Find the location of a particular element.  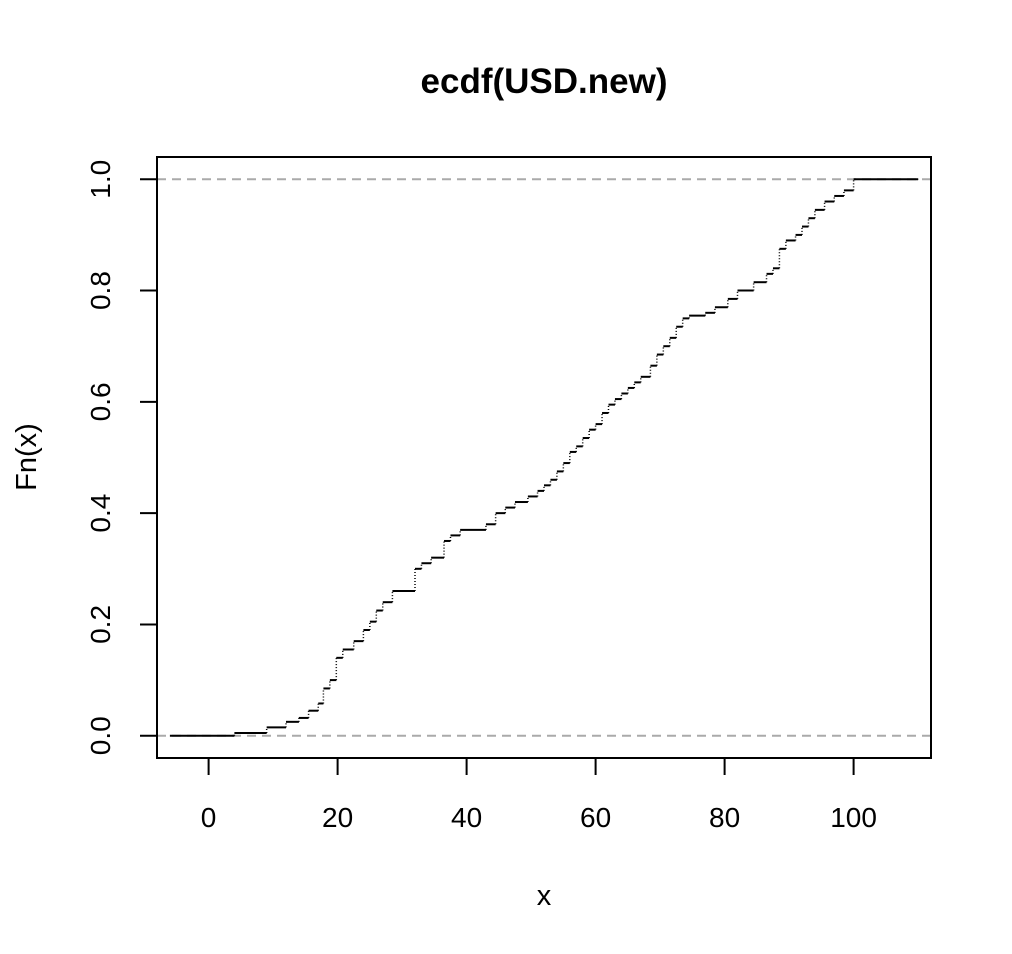

y-axis: 0.0 0.2 0.4 0.6 0.8 1.0 is located at coordinates (121, 457).